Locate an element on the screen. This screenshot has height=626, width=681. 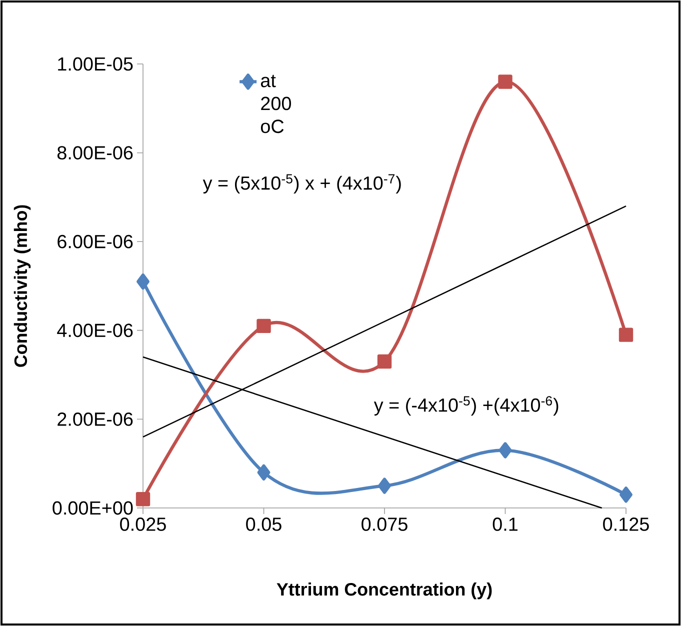
y-tick-label: 0.00E+00 is located at coordinates (92, 508).